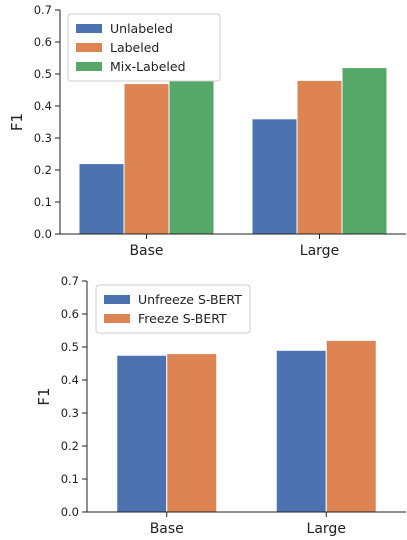  I want to click on legend-swatch-mix-labeled, so click(89, 66).